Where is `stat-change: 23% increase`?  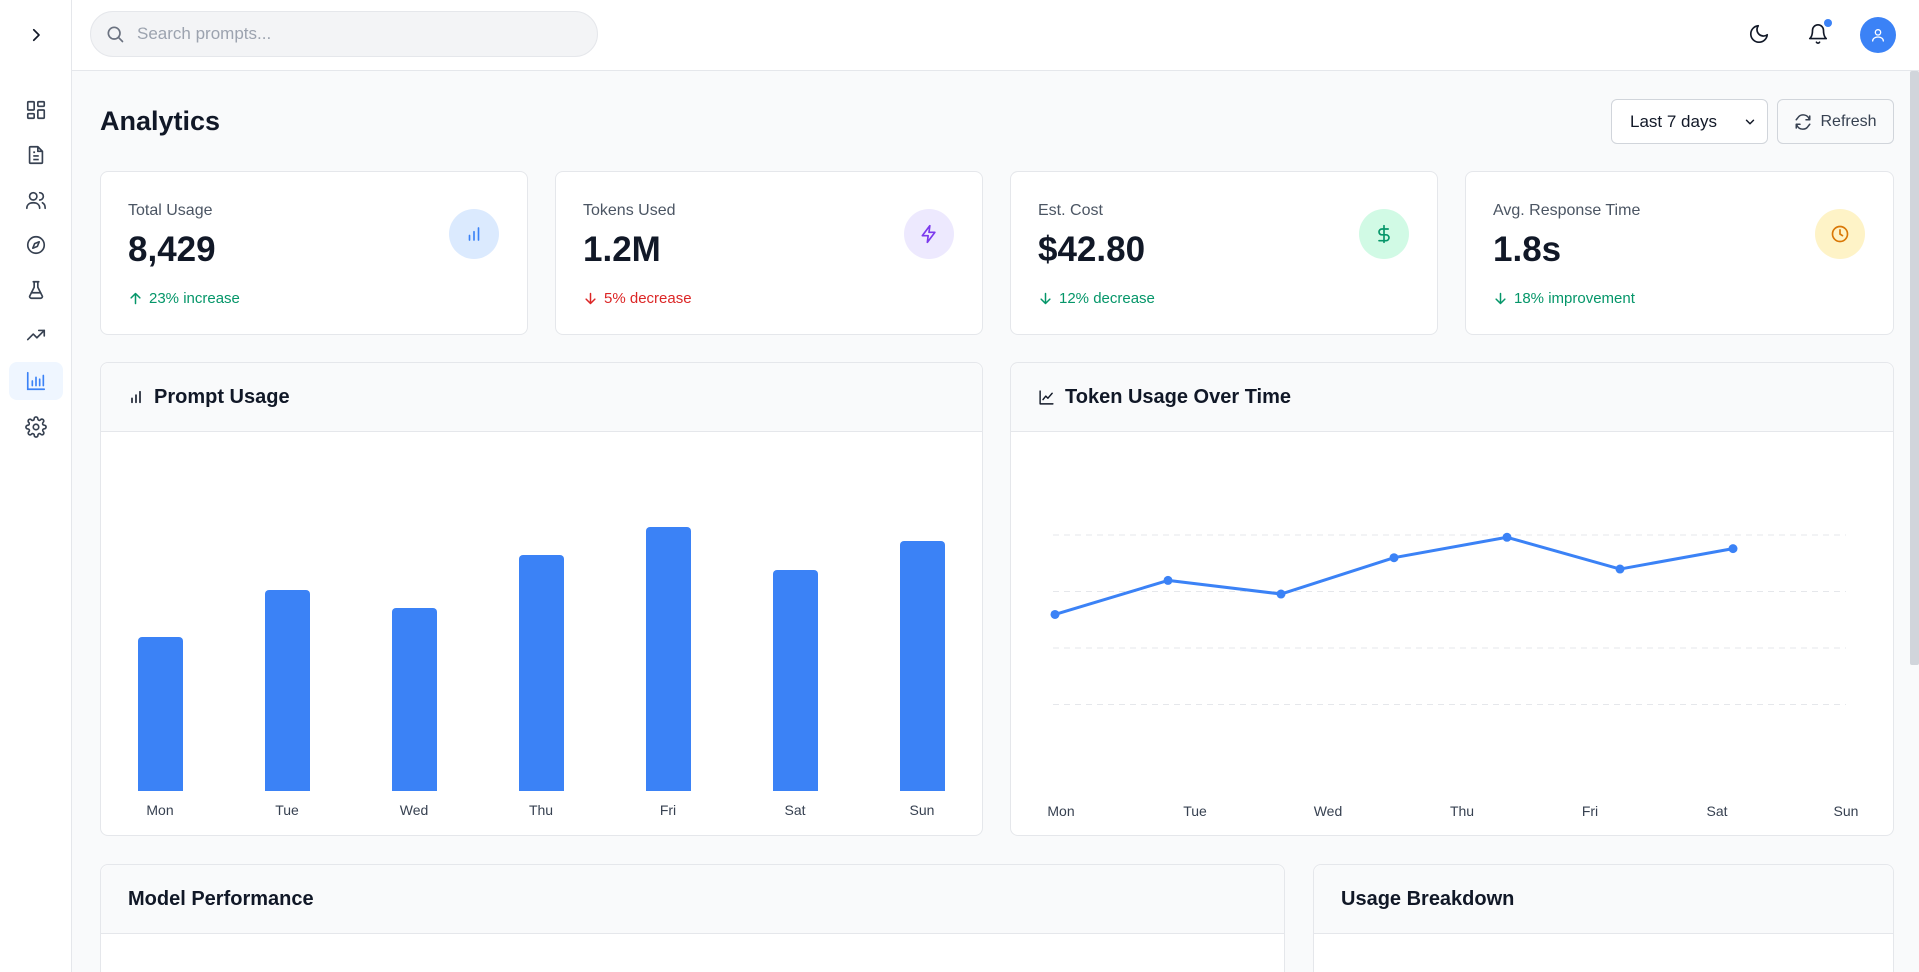 stat-change: 23% increase is located at coordinates (184, 298).